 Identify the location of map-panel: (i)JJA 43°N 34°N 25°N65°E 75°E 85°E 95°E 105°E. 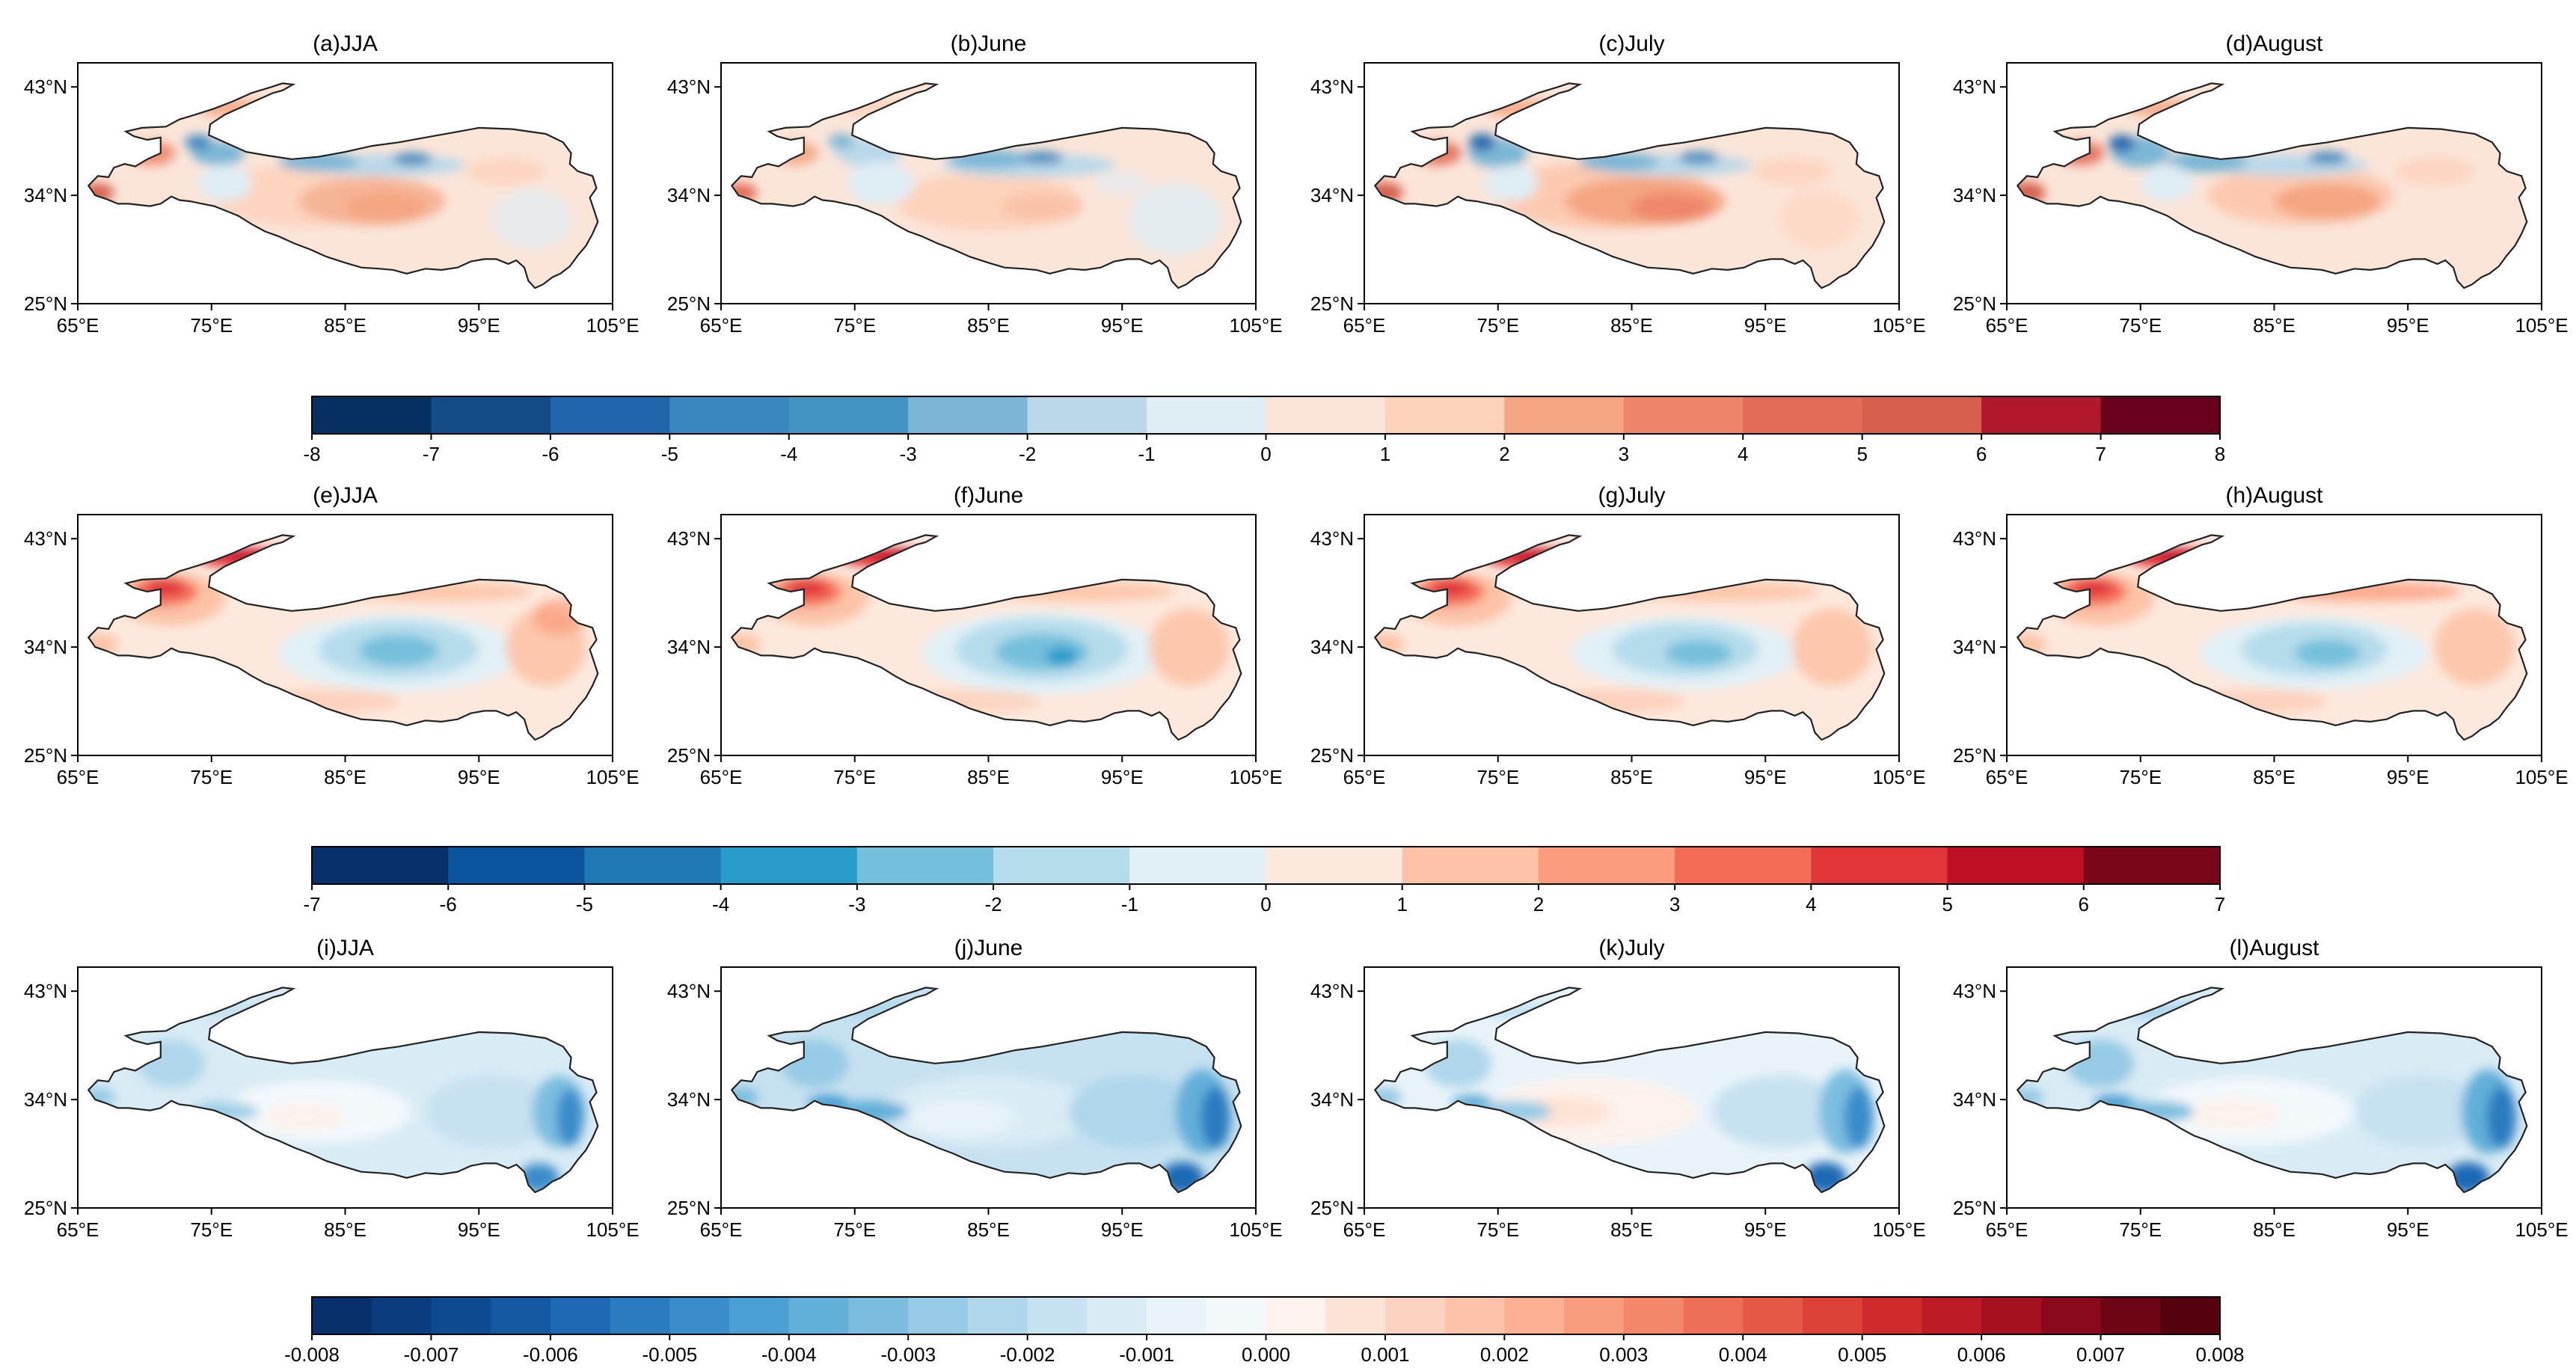
(332, 1088).